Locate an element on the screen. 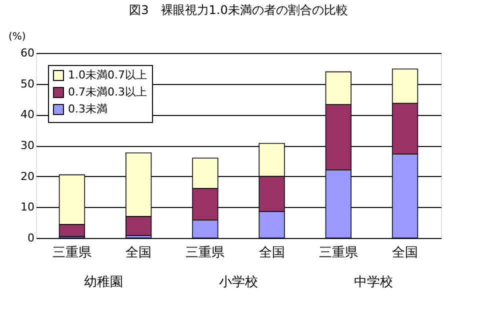 The height and width of the screenshot is (332, 493). y-axis-title: (%) is located at coordinates (17, 37).